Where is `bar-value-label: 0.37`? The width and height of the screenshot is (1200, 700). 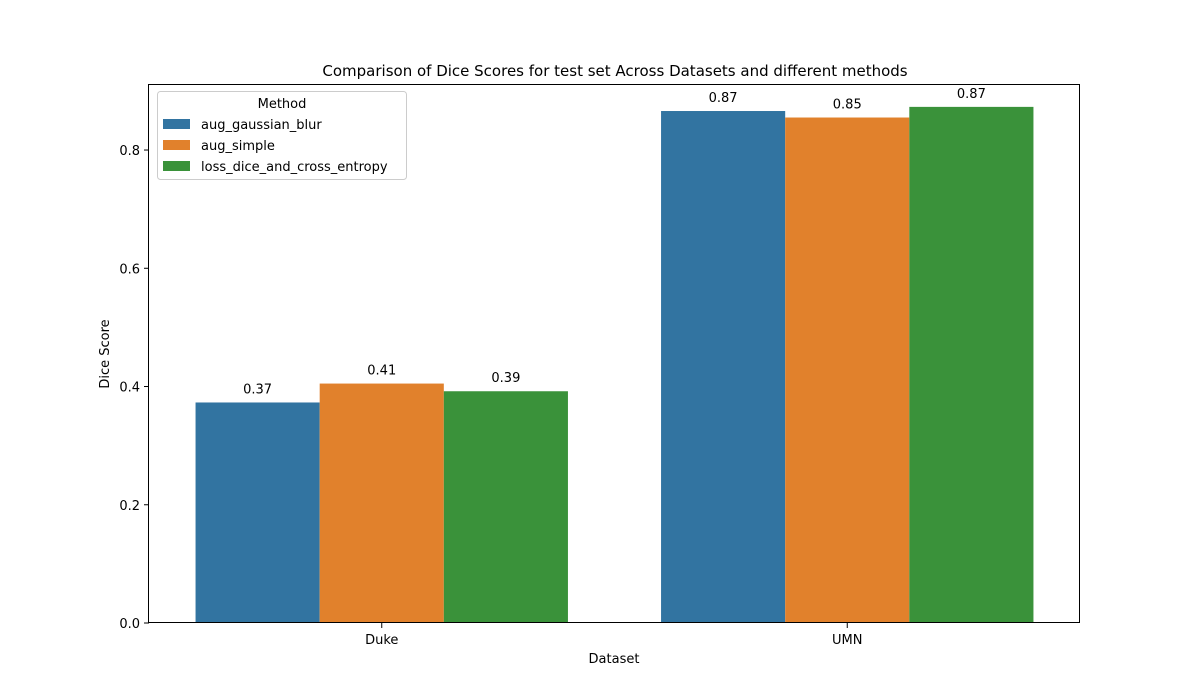
bar-value-label: 0.37 is located at coordinates (257, 389).